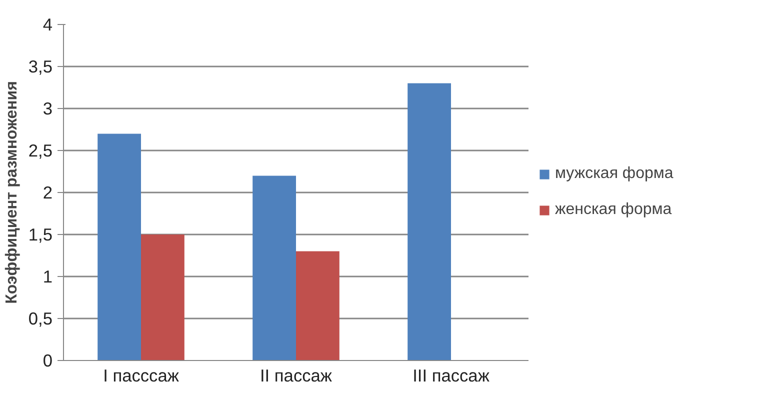 The height and width of the screenshot is (408, 761). Describe the element at coordinates (47, 108) in the screenshot. I see `y-tick-label: 3` at that location.